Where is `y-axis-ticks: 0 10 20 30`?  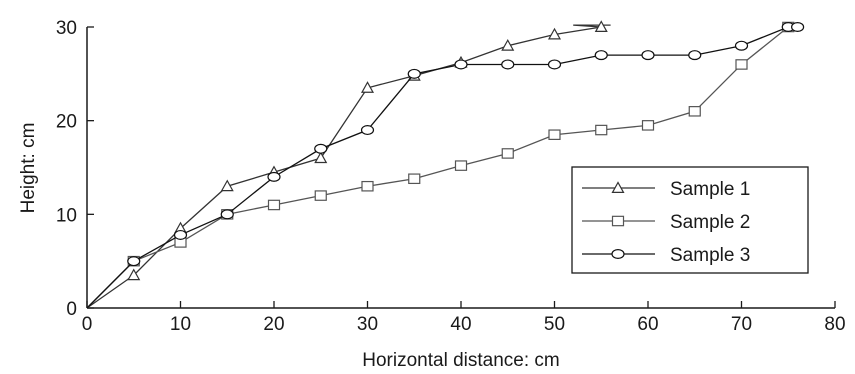 y-axis-ticks: 0 10 20 30 is located at coordinates (75, 169).